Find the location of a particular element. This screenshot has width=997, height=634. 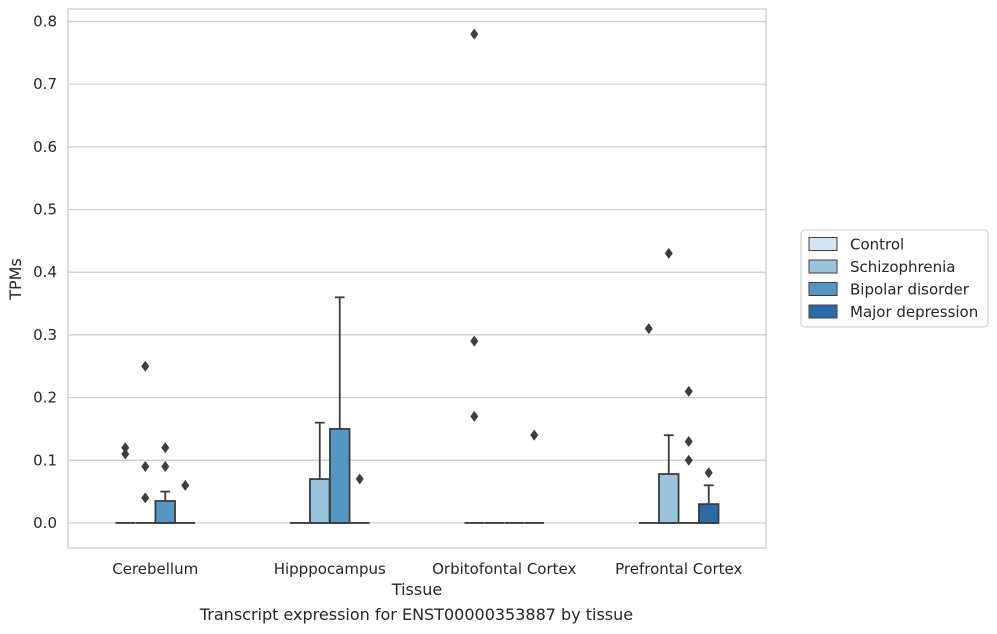

x-tick-label: Hipppocampus is located at coordinates (330, 569).